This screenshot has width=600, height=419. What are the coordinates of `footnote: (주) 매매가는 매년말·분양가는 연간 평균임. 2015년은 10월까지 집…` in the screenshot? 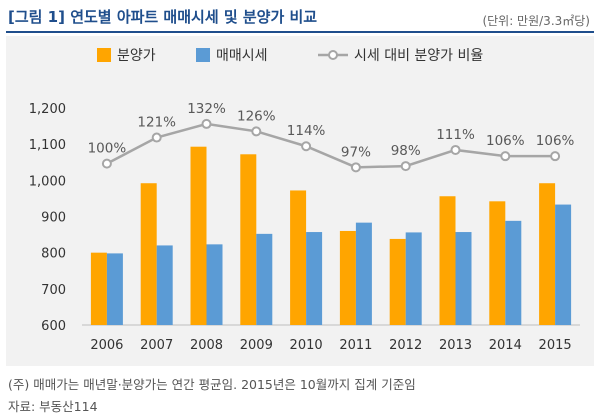 It's located at (212, 384).